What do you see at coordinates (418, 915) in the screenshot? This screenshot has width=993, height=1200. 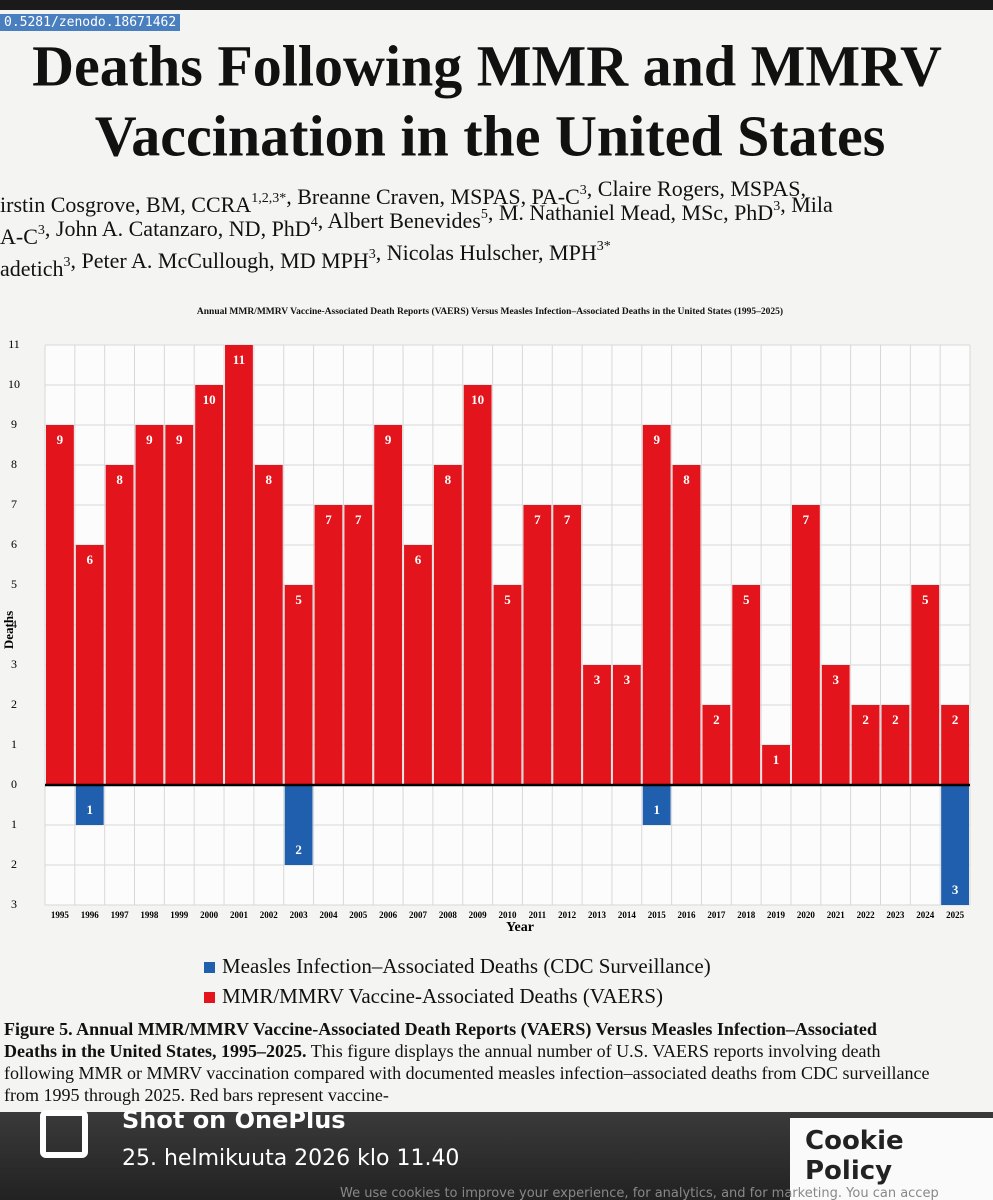 I see `x-tick-label: 2007` at bounding box center [418, 915].